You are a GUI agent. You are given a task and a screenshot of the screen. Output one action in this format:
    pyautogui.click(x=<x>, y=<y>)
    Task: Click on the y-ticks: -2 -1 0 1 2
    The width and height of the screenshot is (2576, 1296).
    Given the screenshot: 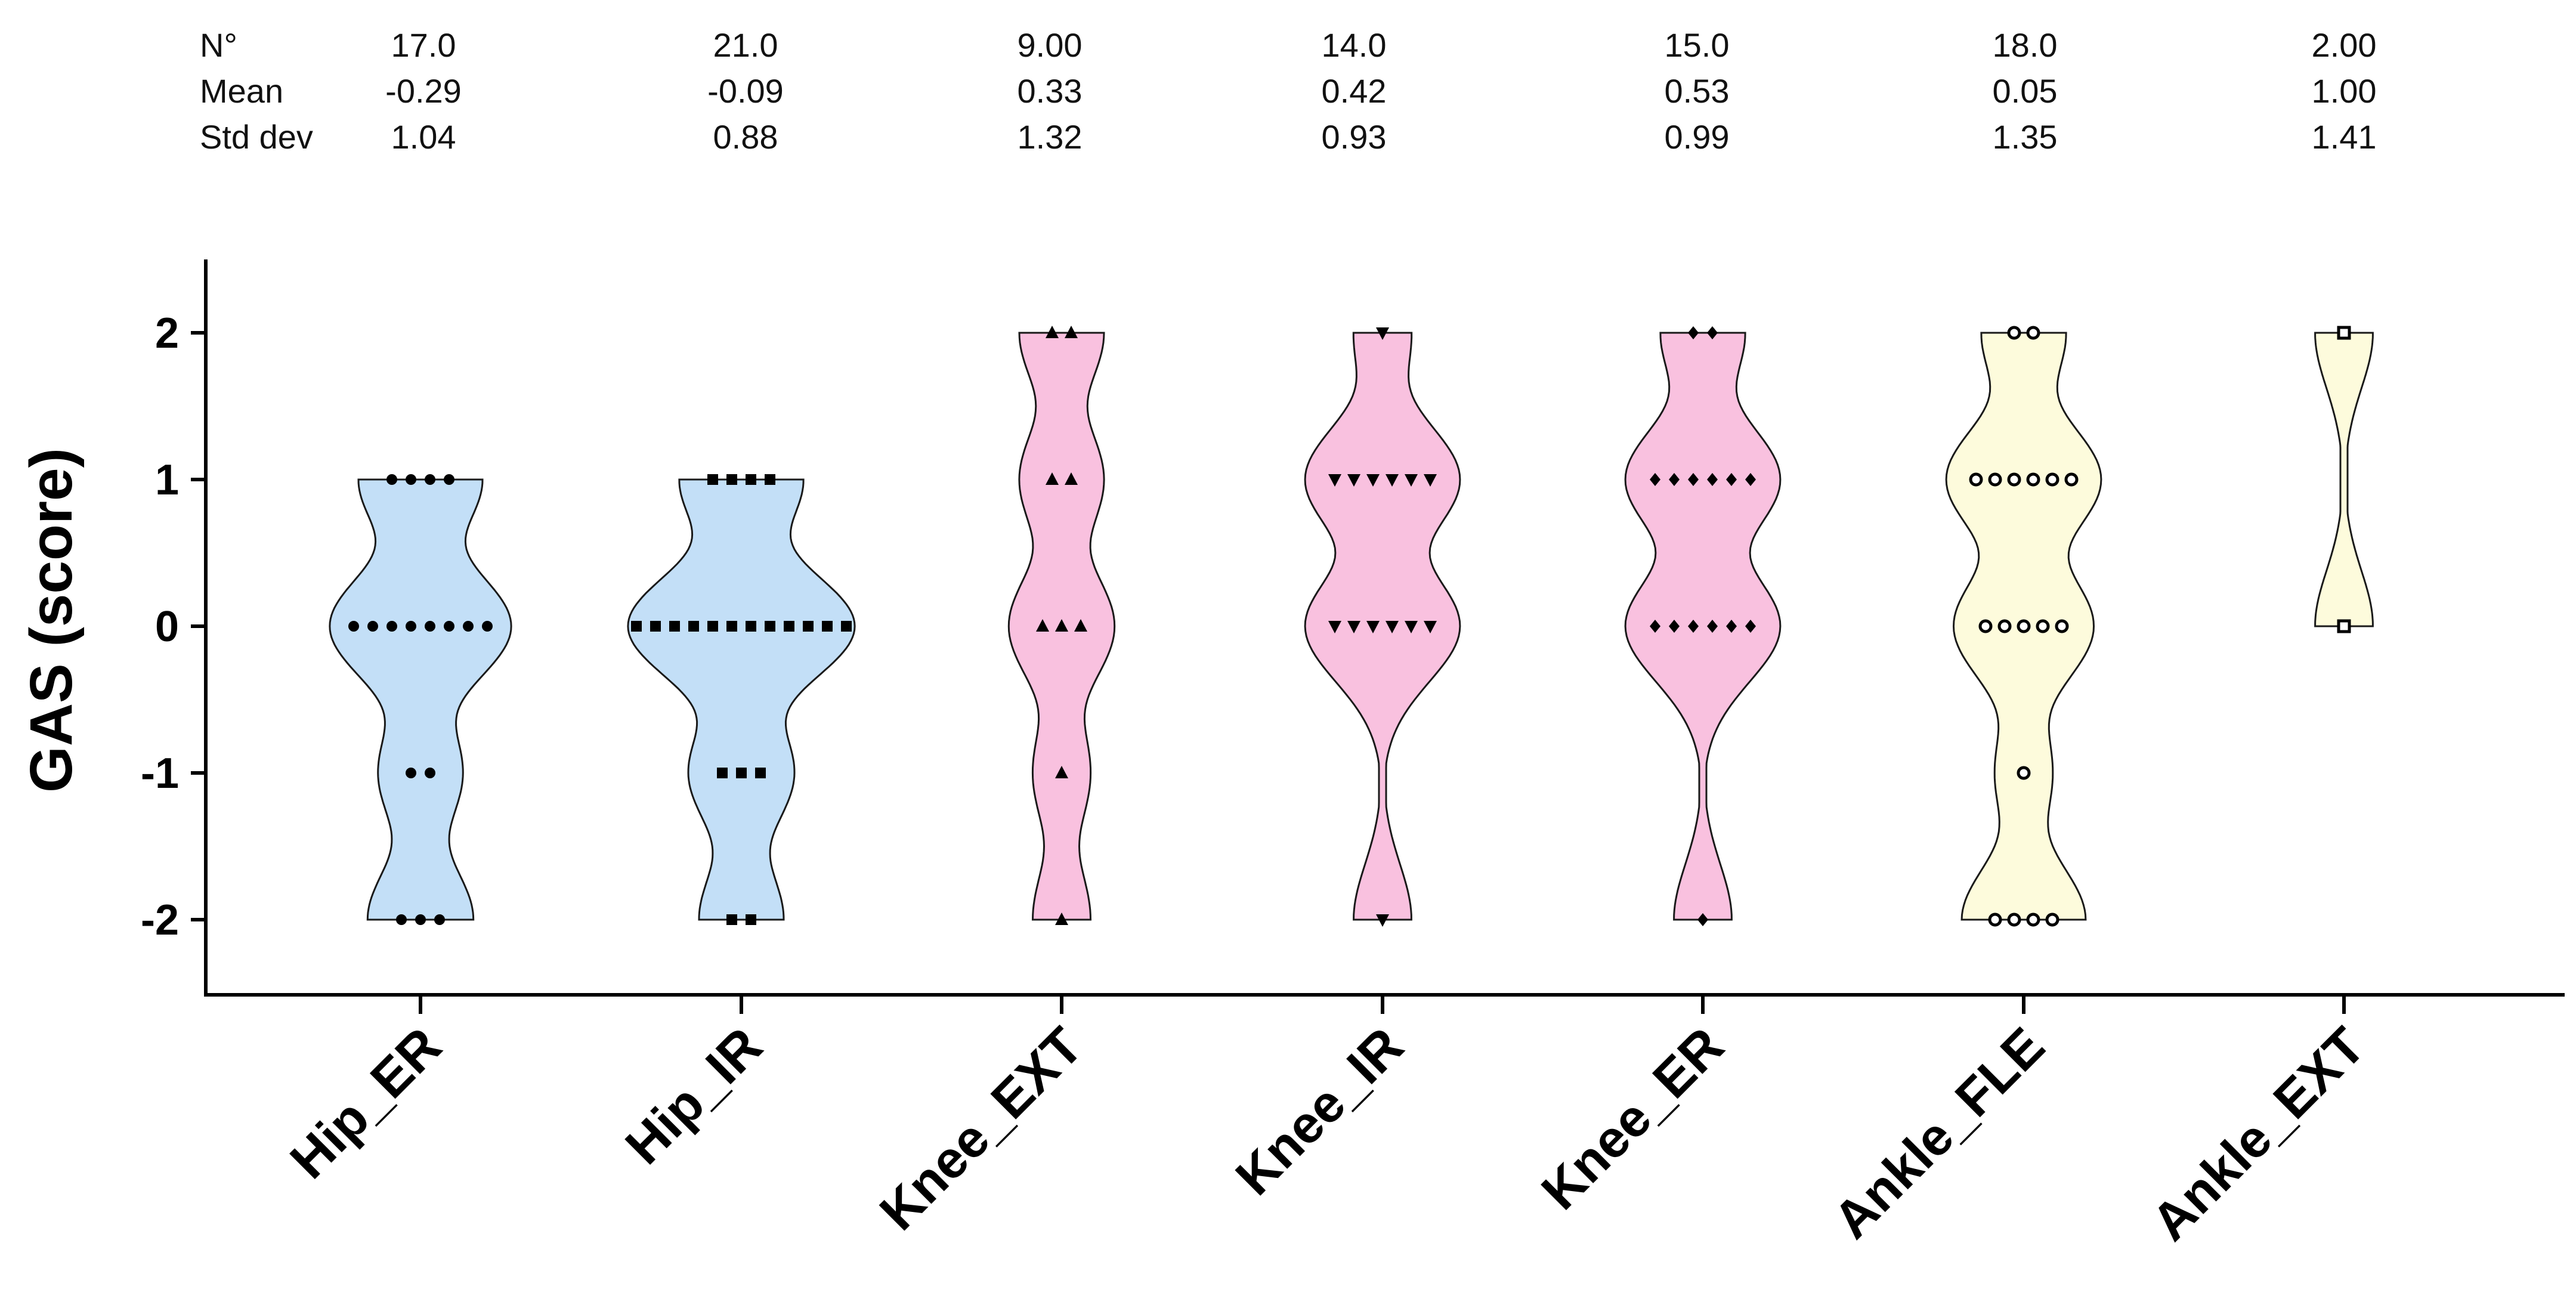 What is the action you would take?
    pyautogui.click(x=173, y=627)
    